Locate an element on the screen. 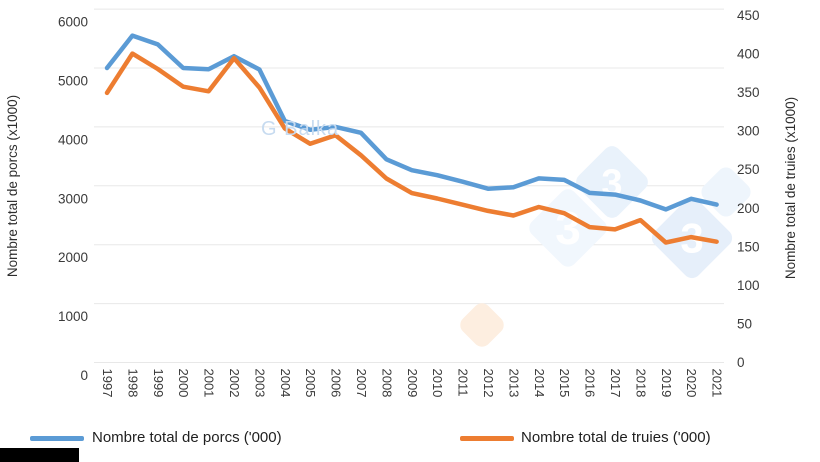  legend-label-truies: Nombre total de truies ('000) is located at coordinates (616, 437).